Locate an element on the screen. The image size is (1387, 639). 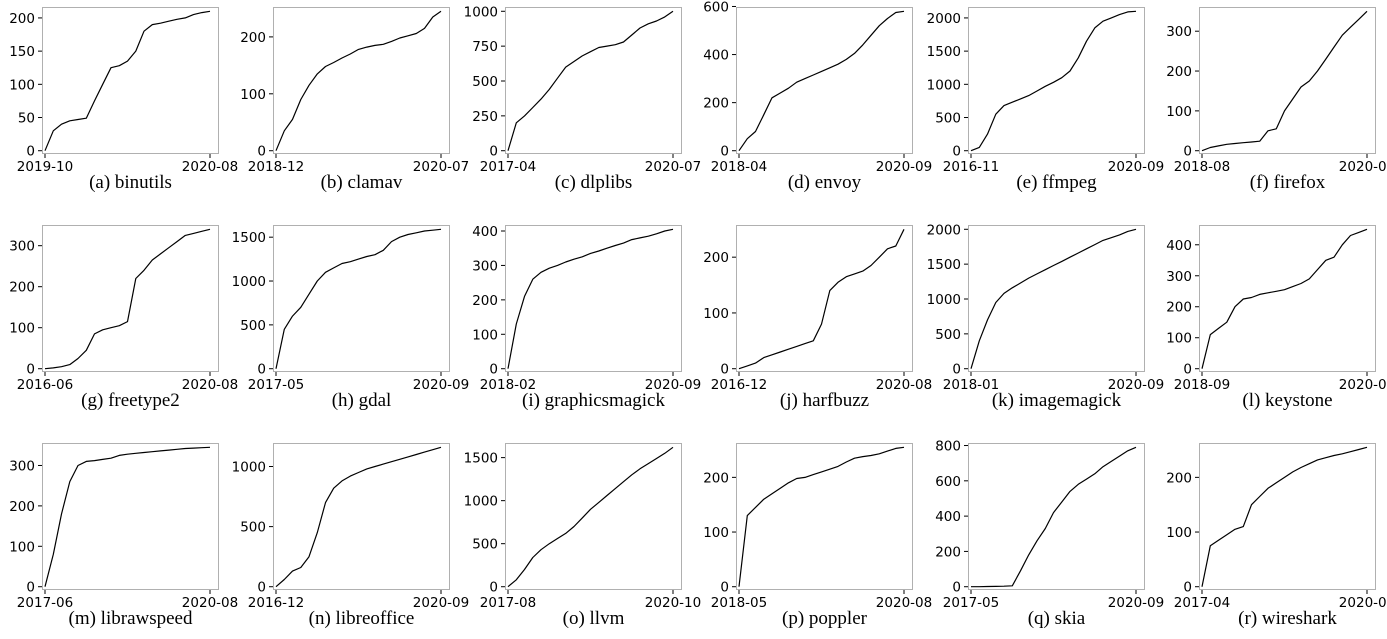
y-tick-label: 800 is located at coordinates (948, 447).